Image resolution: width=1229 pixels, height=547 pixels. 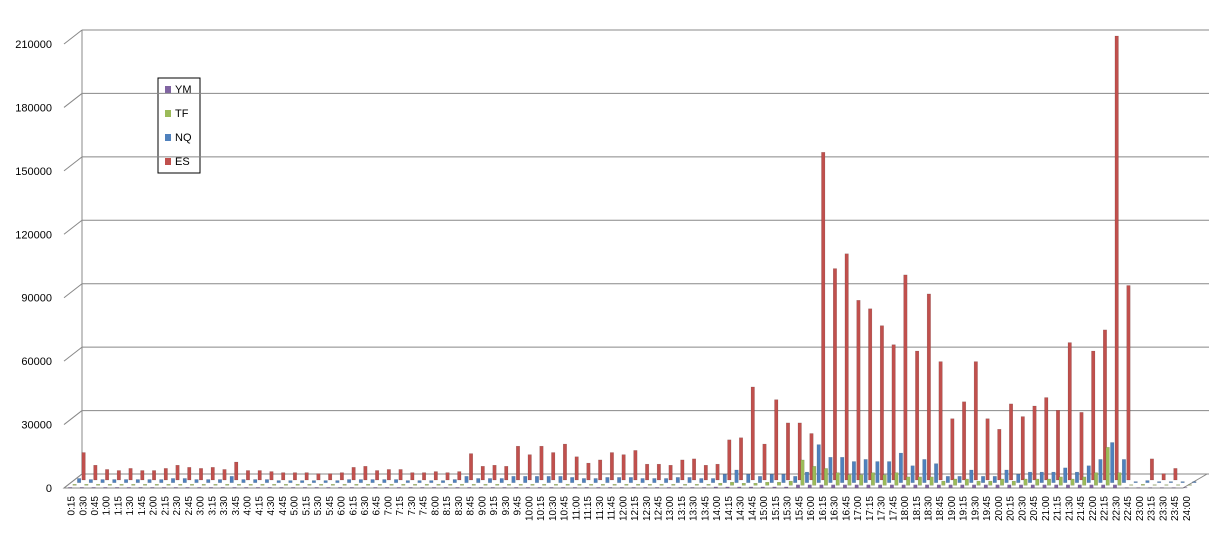 I want to click on x-tick-label: 15:45, so click(x=799, y=508).